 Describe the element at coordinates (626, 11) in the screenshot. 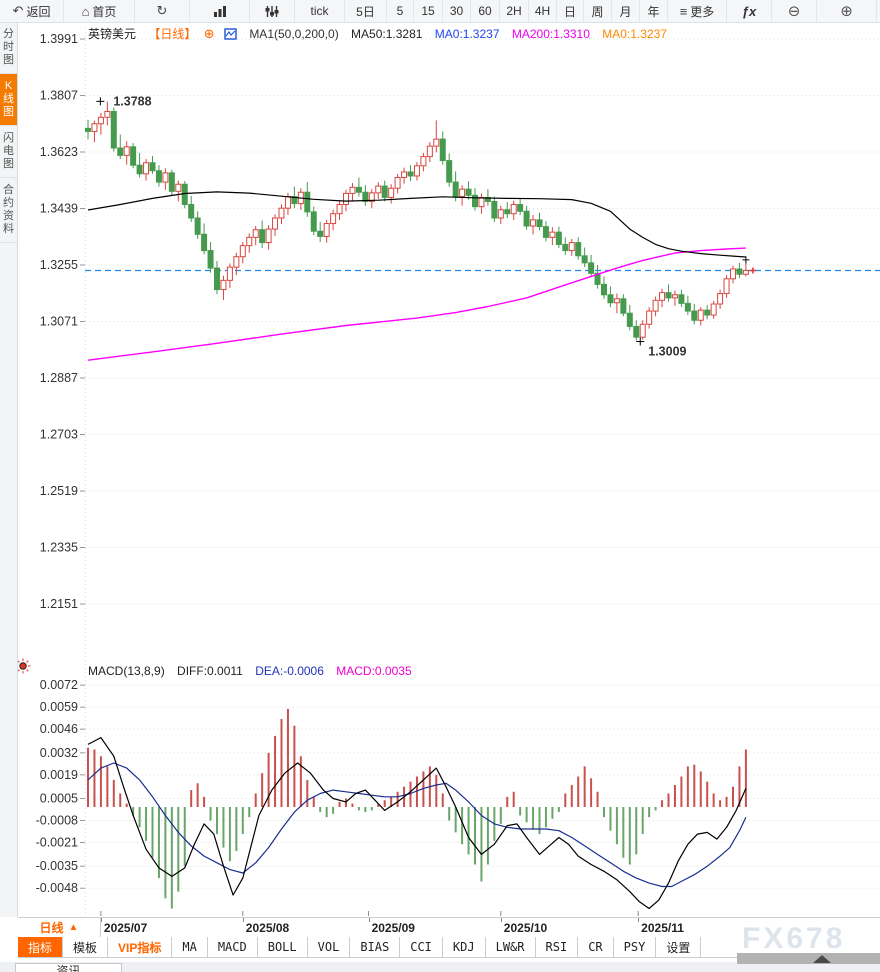

I see `period-month-button: 月` at that location.